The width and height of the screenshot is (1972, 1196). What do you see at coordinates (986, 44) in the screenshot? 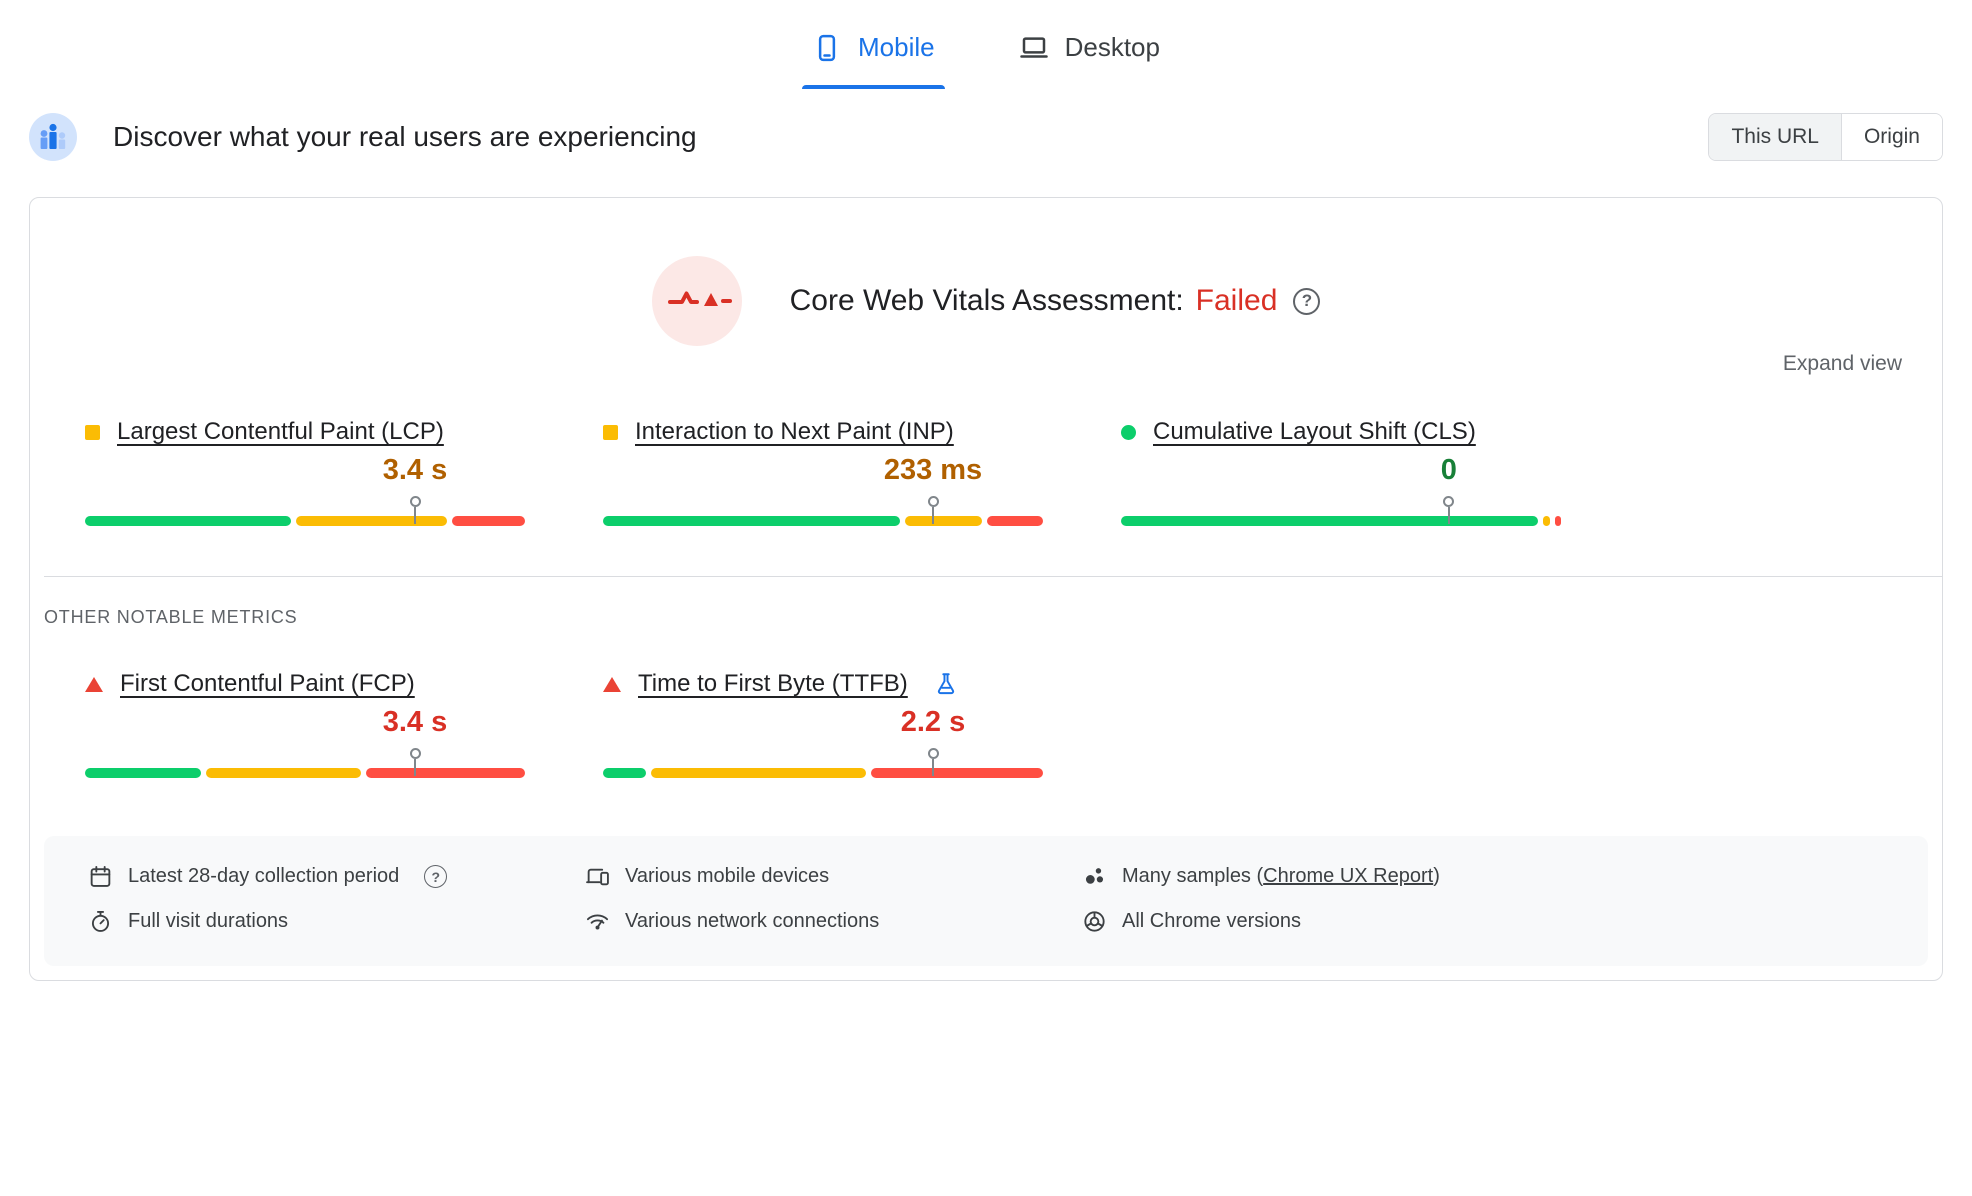
I see `form-factor-tabs: Mobile Desktop` at bounding box center [986, 44].